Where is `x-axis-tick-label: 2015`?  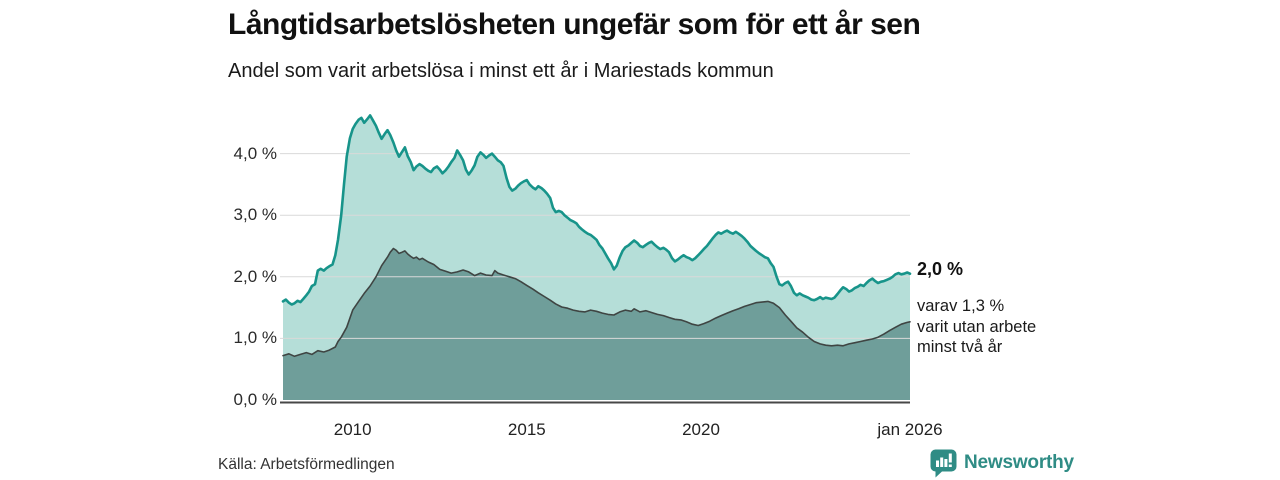
x-axis-tick-label: 2015 is located at coordinates (526, 429).